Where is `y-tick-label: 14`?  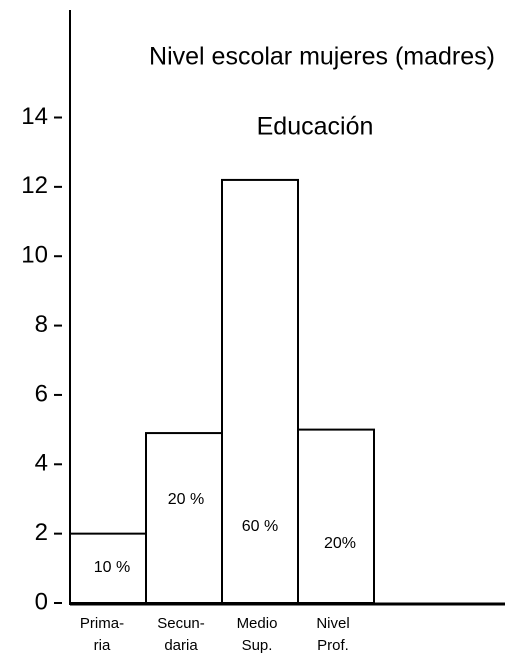 y-tick-label: 14 is located at coordinates (34, 116).